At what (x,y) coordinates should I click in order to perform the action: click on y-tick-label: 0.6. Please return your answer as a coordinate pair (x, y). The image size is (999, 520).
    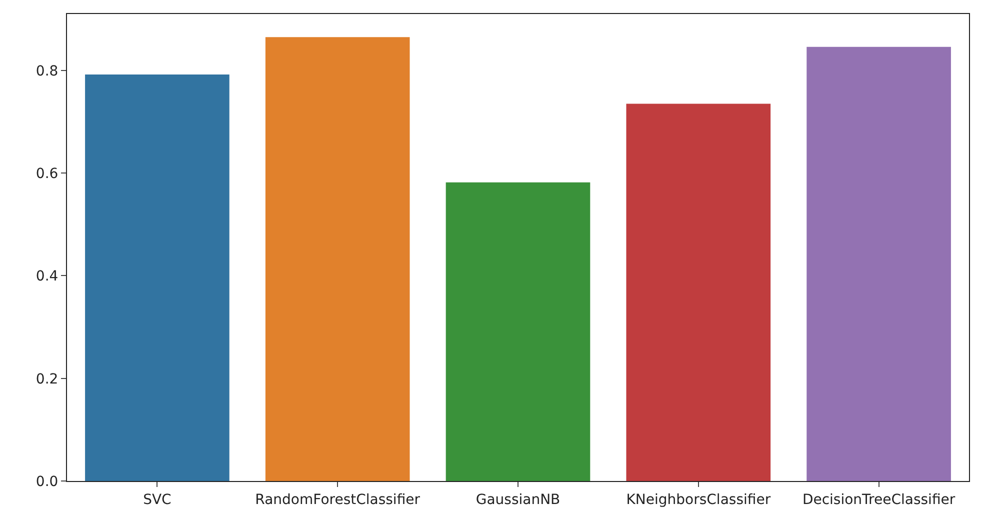
    Looking at the image, I should click on (47, 174).